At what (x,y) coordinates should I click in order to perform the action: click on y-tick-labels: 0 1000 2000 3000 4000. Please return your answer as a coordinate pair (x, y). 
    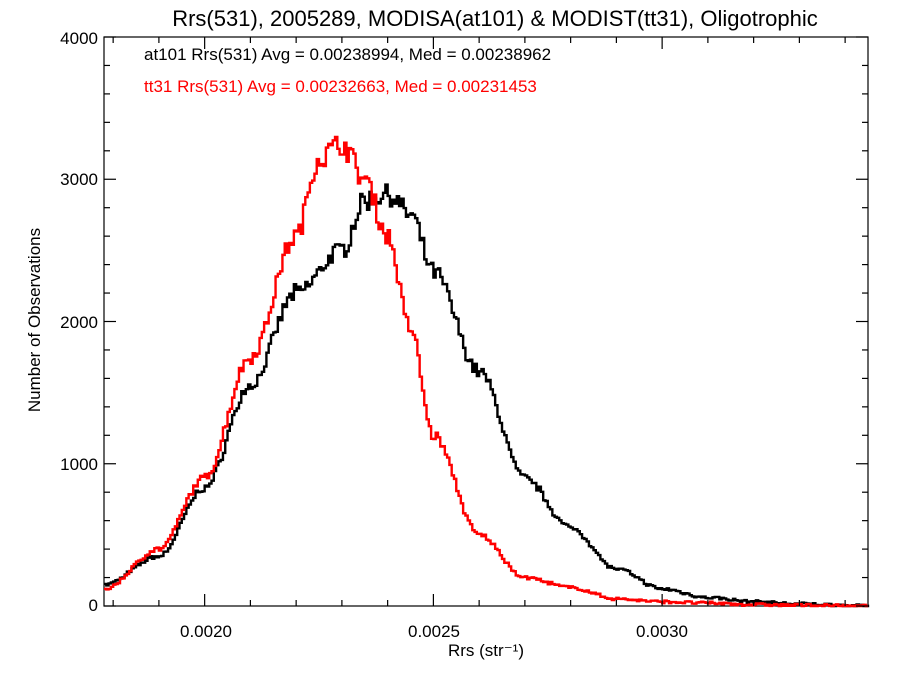
    Looking at the image, I should click on (79, 322).